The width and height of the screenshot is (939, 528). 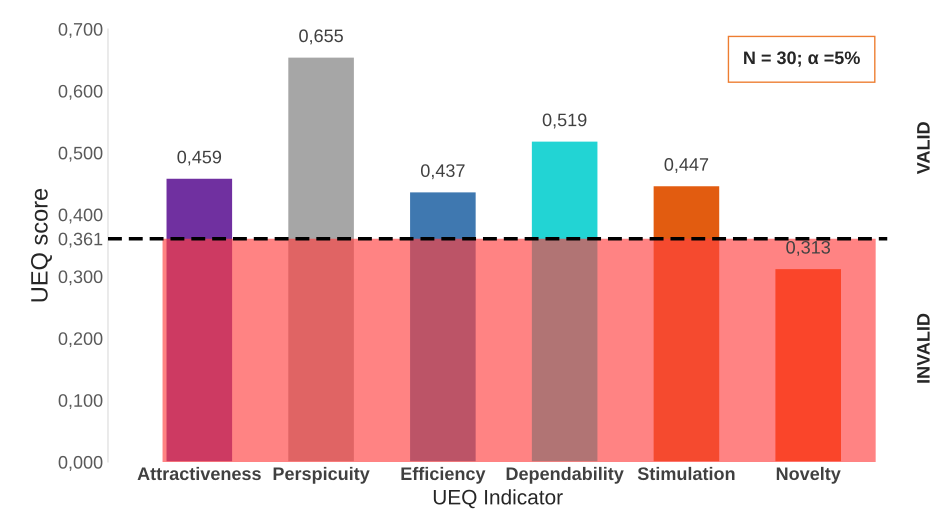 I want to click on y-axis-title: UEQ score, so click(x=41, y=245).